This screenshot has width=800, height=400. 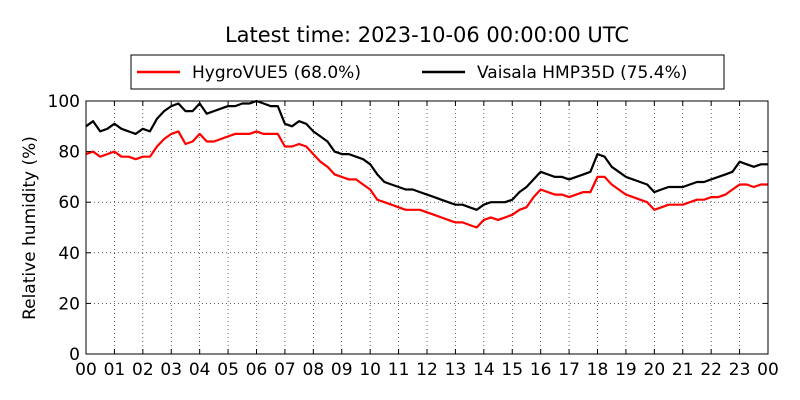 I want to click on x-tick-label: 19, so click(x=626, y=370).